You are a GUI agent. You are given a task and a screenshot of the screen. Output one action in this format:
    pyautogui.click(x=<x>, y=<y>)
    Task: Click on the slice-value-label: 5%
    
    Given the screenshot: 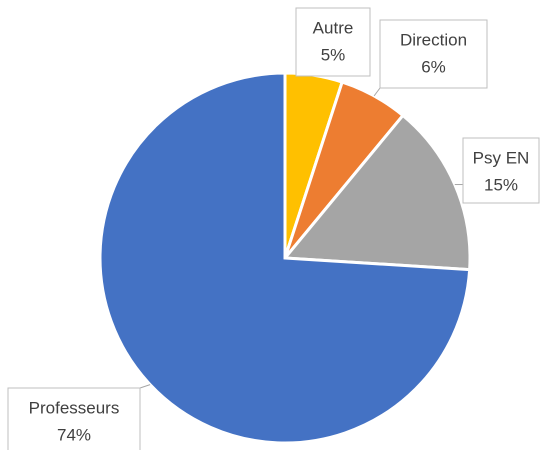 What is the action you would take?
    pyautogui.click(x=333, y=54)
    